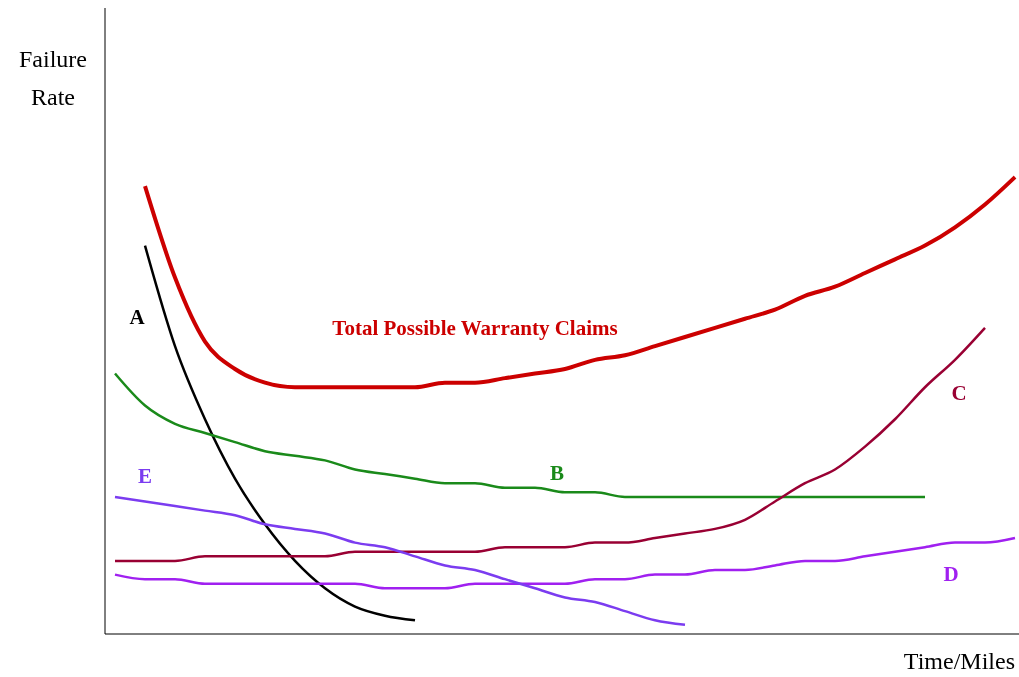  What do you see at coordinates (959, 661) in the screenshot?
I see `x-axis-title: Time/Miles` at bounding box center [959, 661].